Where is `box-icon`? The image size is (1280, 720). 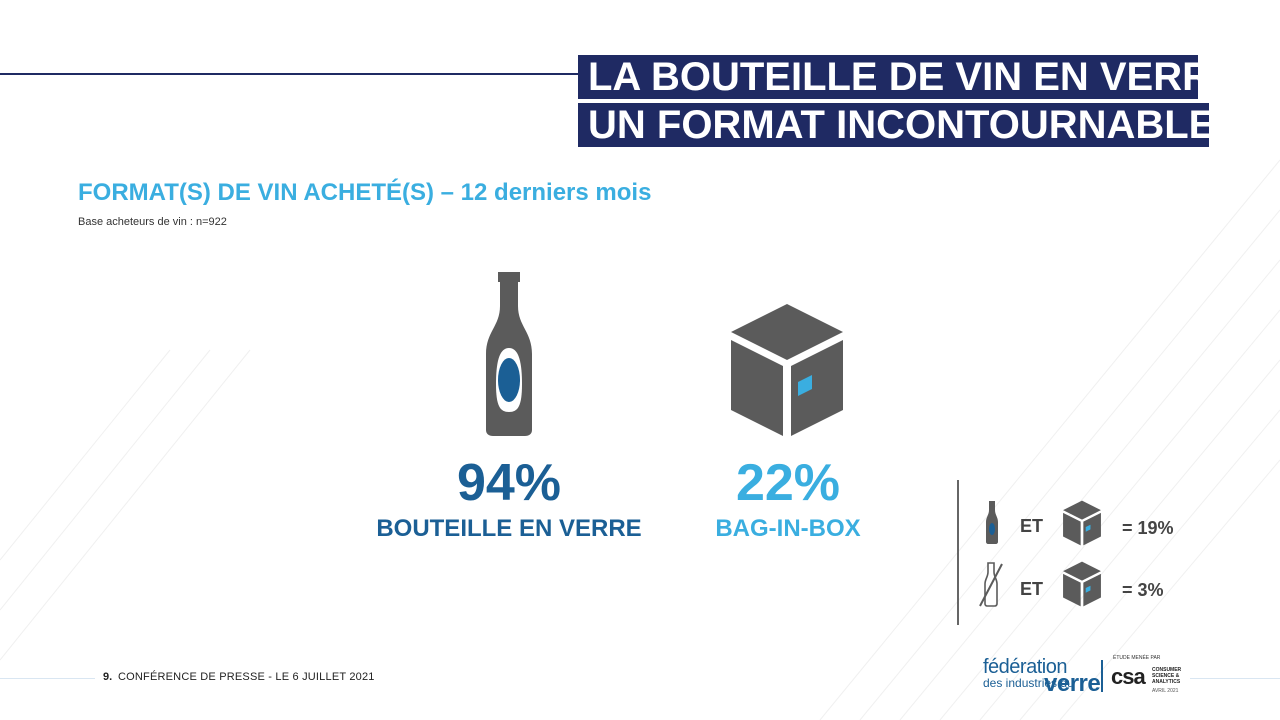 box-icon is located at coordinates (787, 370).